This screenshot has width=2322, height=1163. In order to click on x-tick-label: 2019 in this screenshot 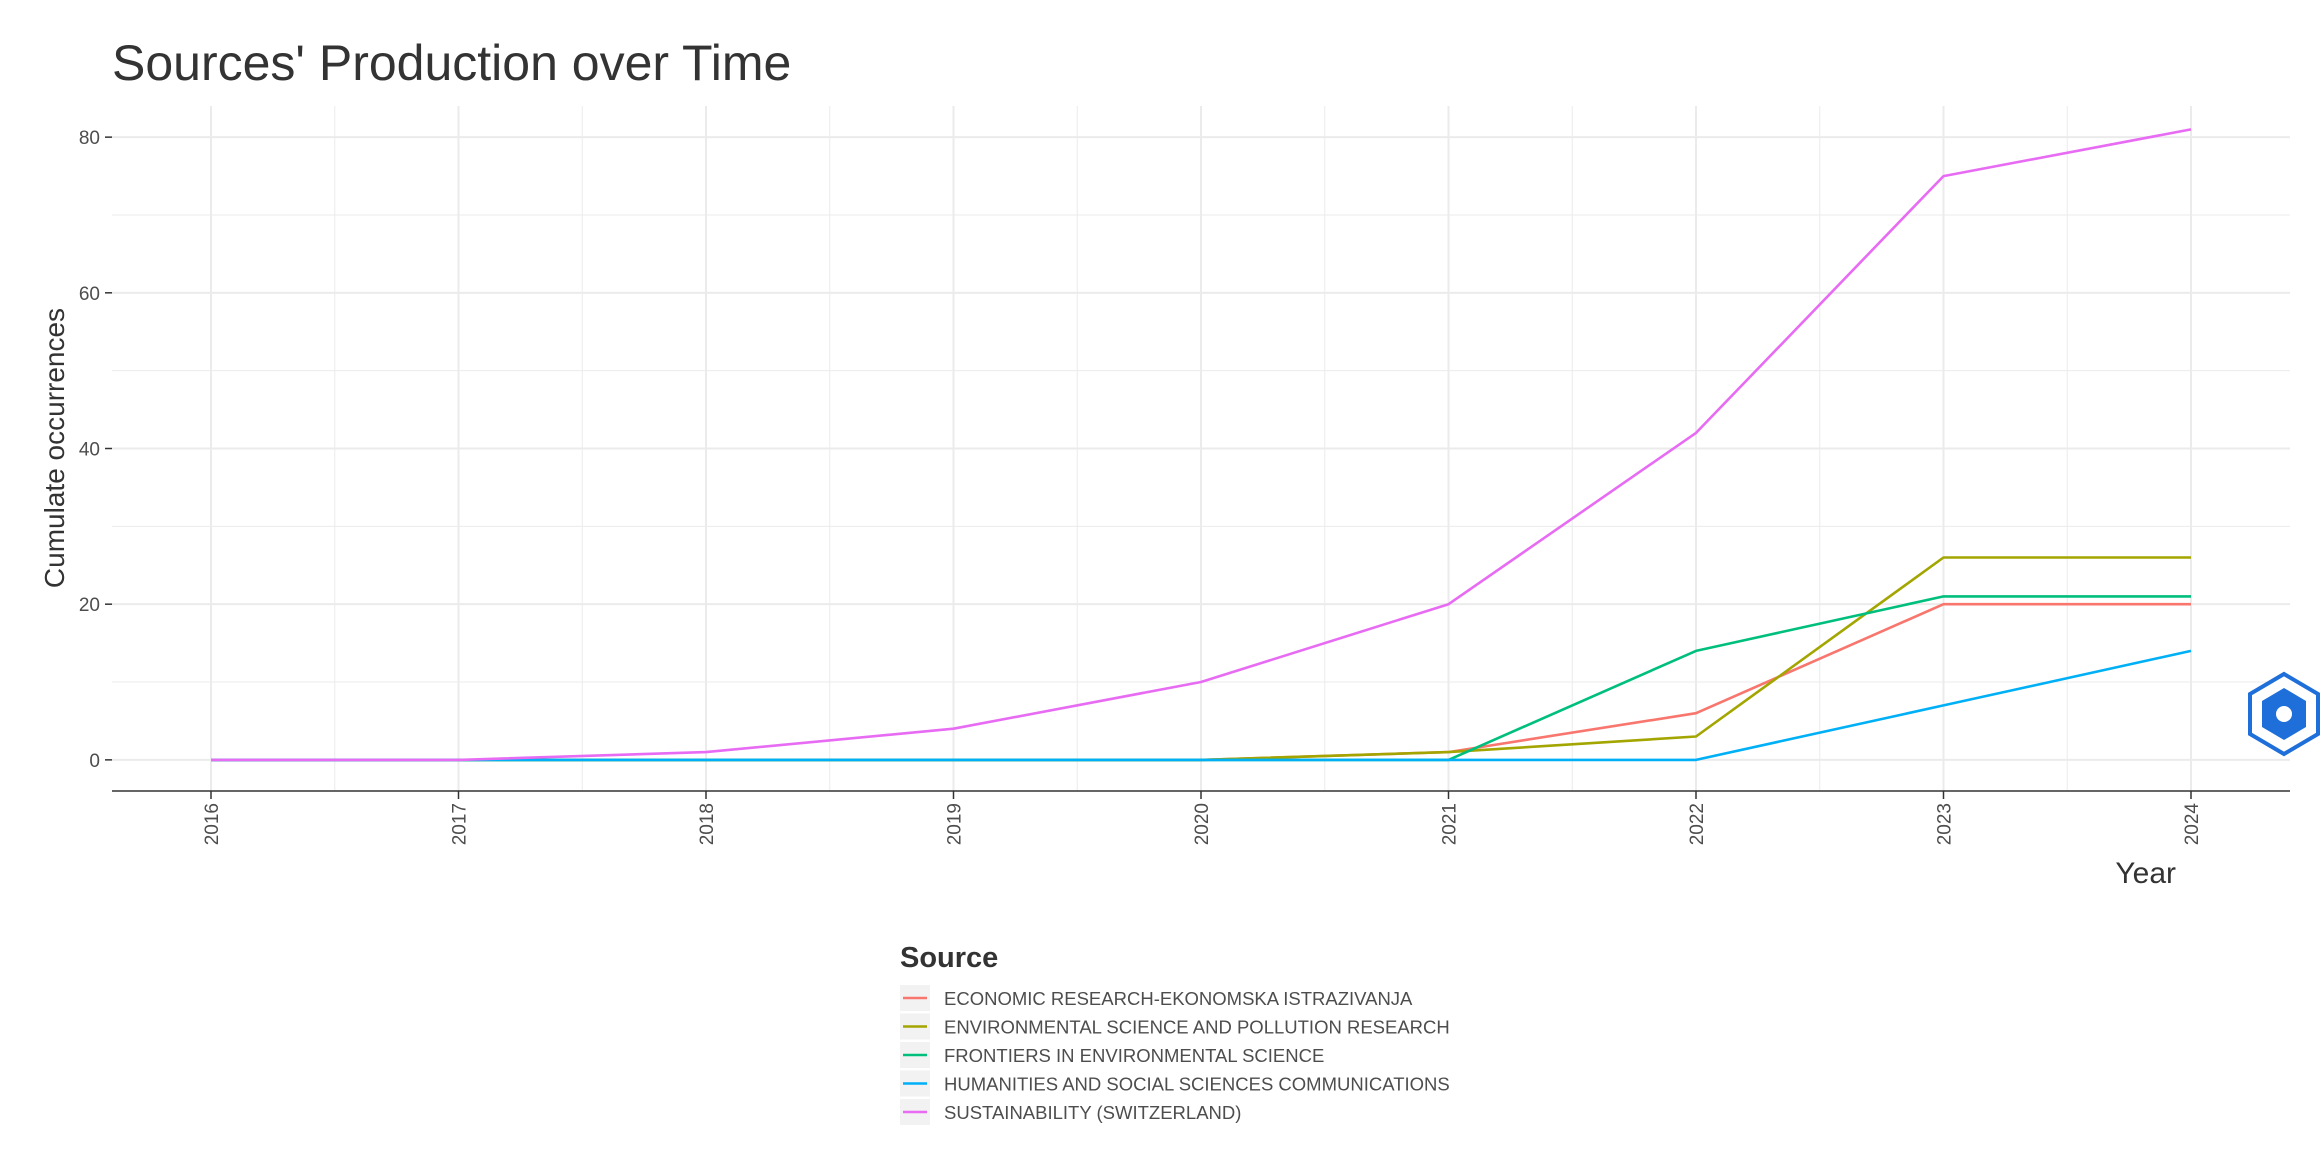, I will do `click(955, 824)`.